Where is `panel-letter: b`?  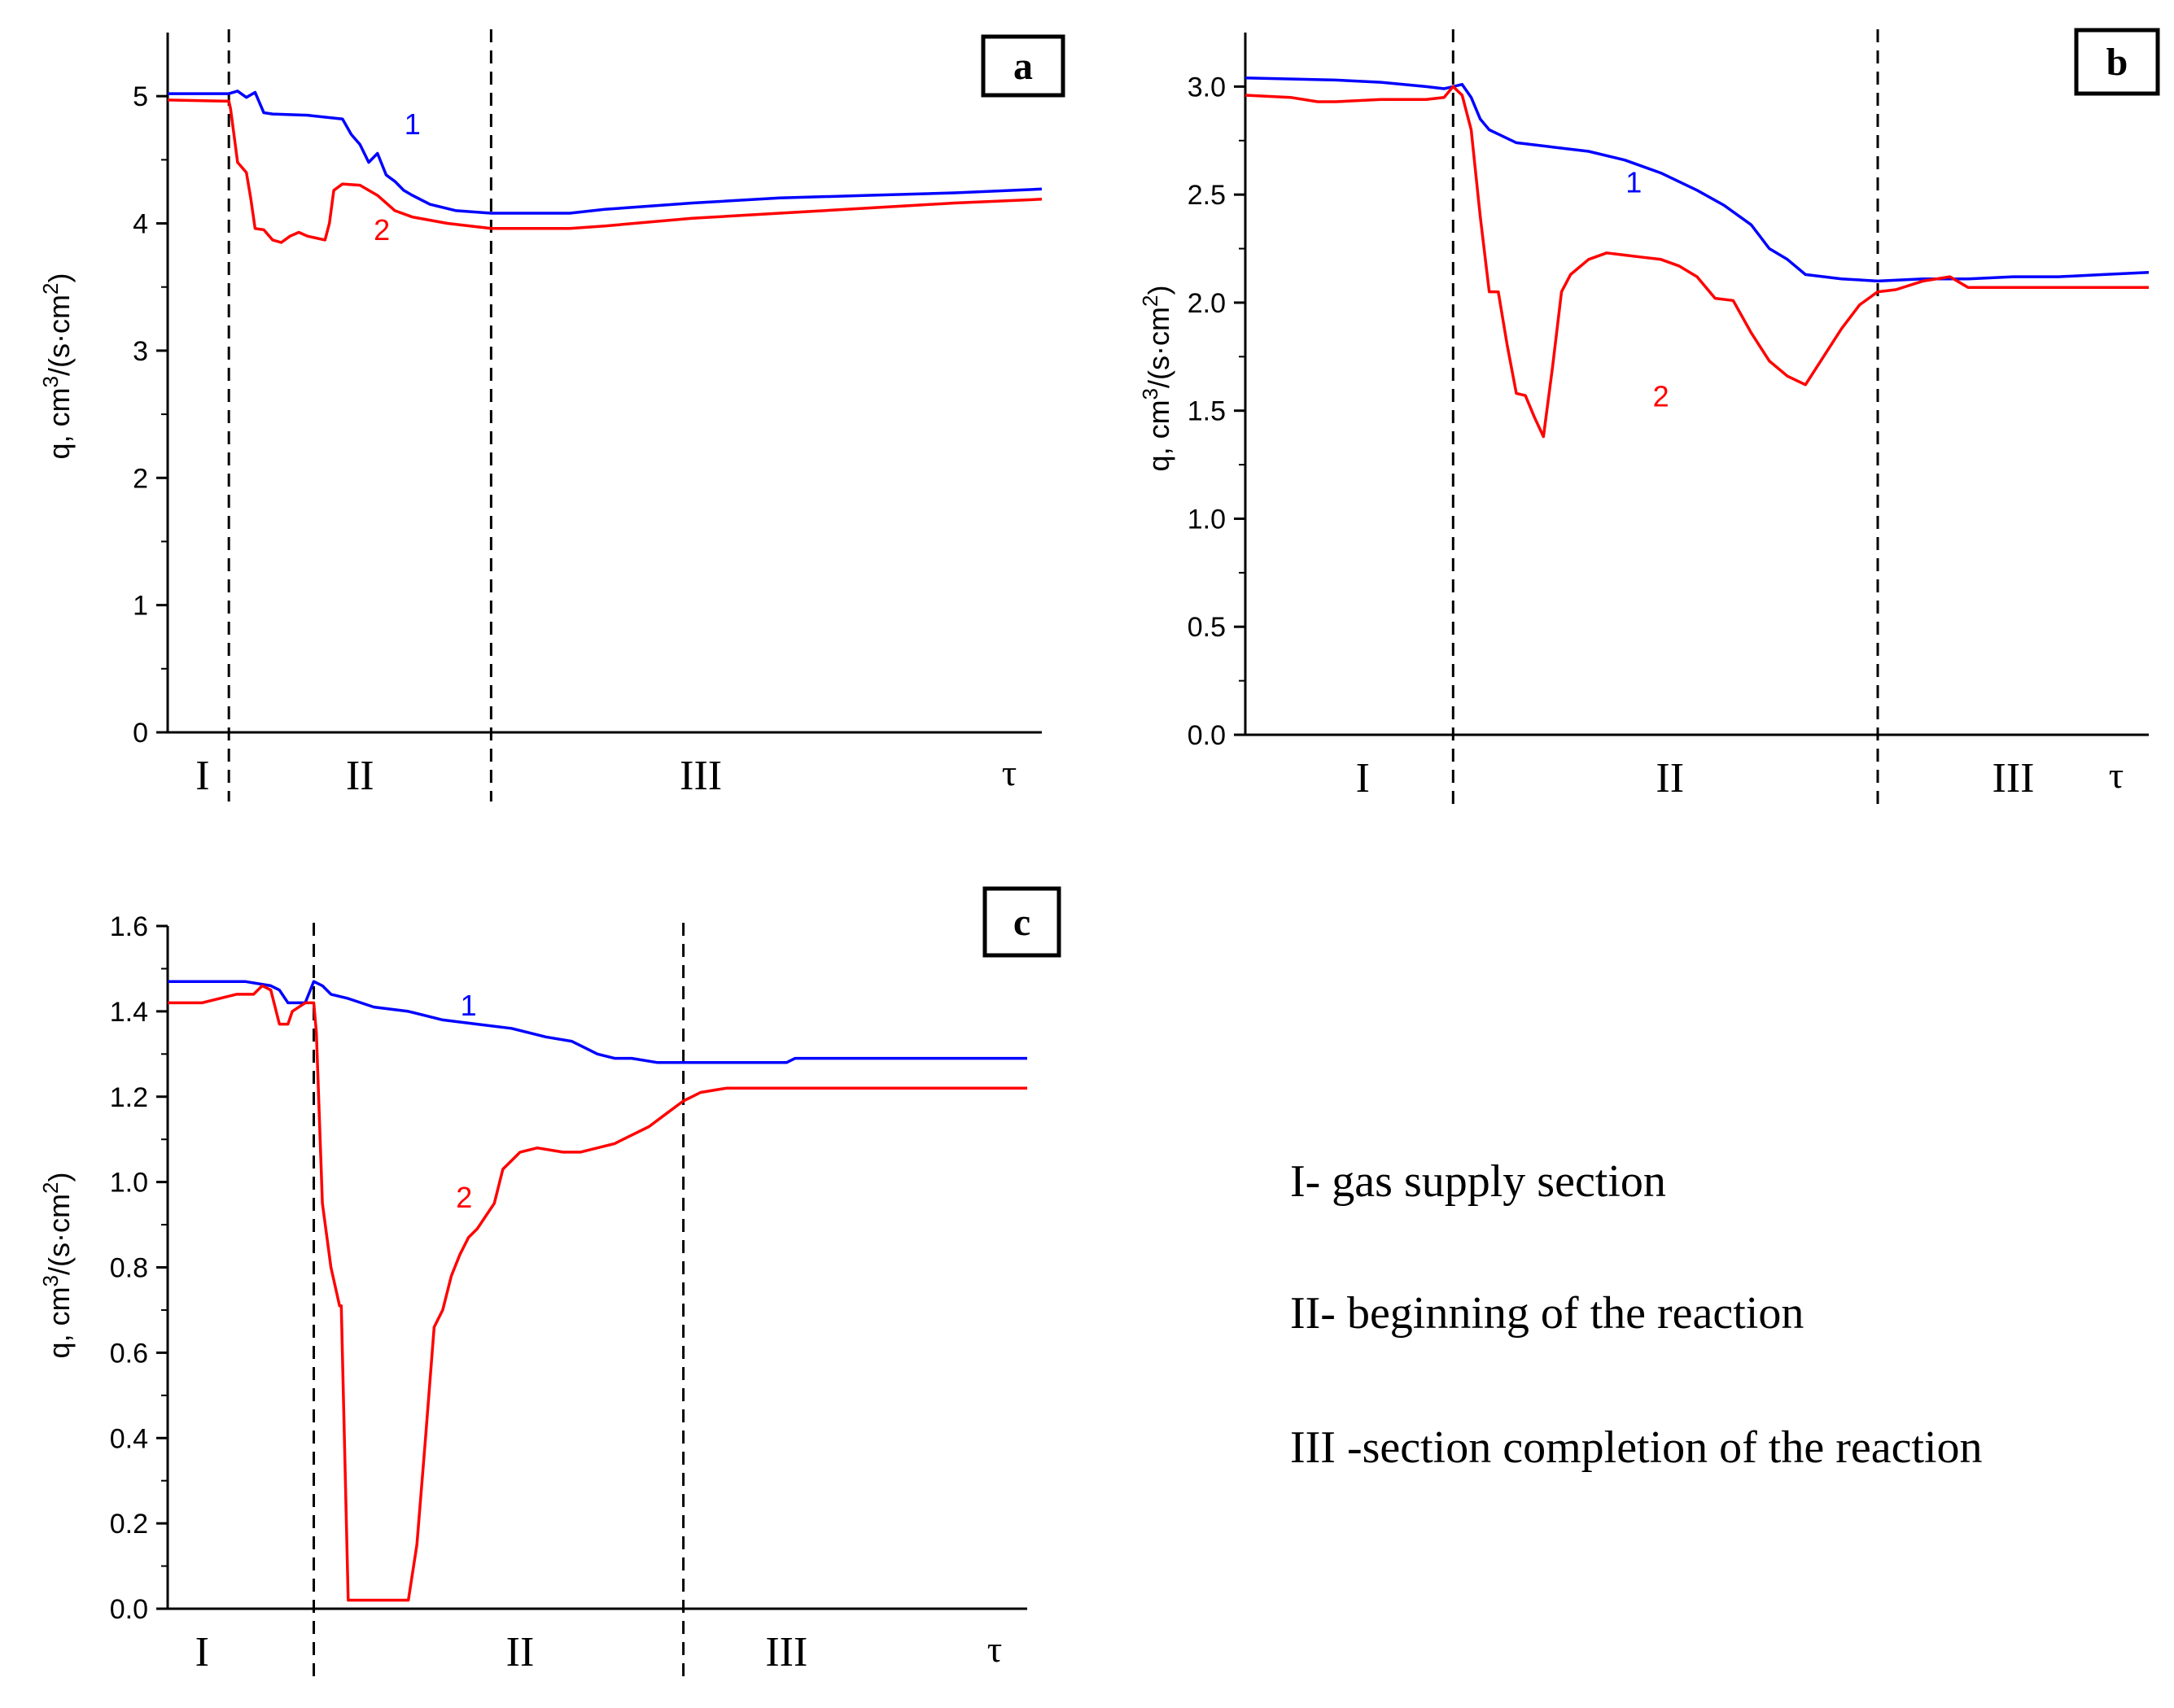
panel-letter: b is located at coordinates (2117, 62).